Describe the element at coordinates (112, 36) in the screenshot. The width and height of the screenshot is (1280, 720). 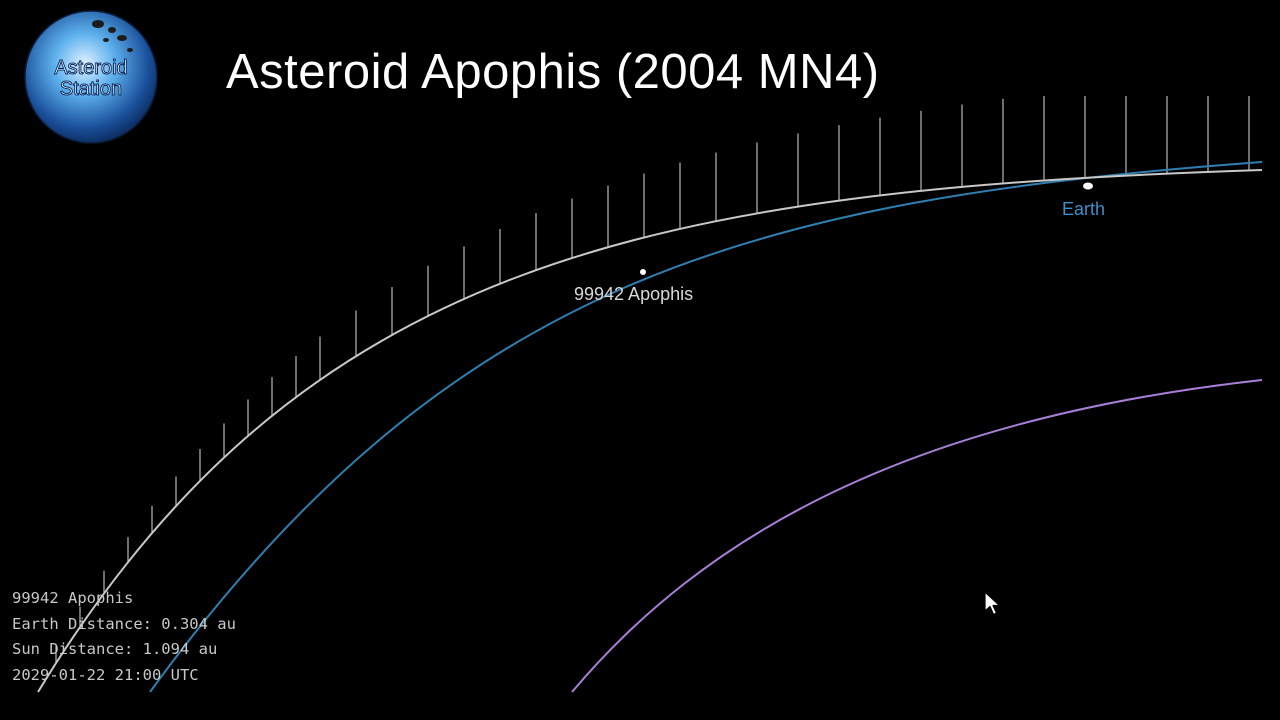
I see `asteroid-icon` at that location.